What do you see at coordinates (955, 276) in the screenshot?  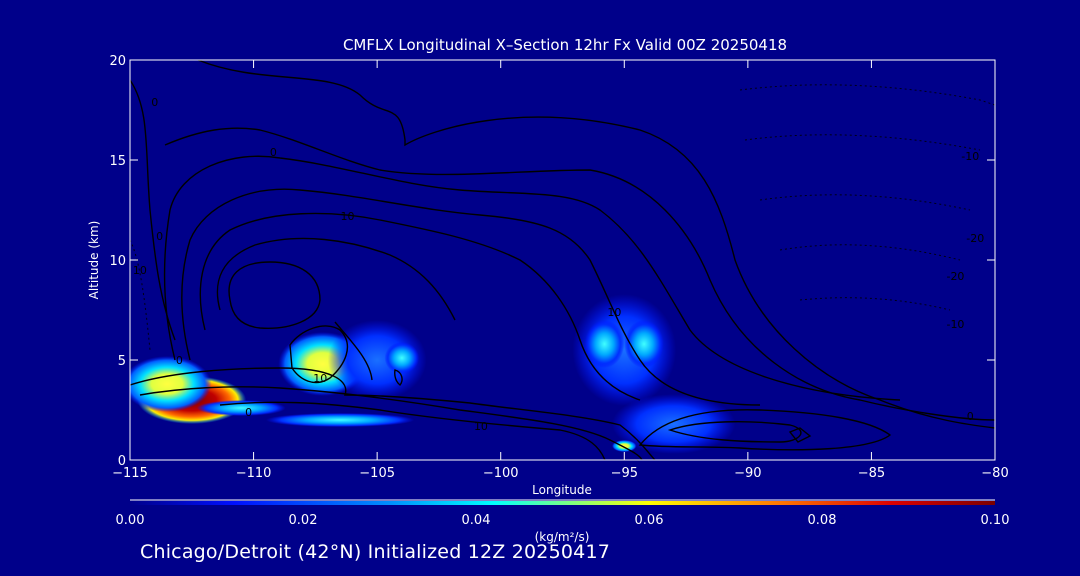 I see `contour-label-12: -20` at bounding box center [955, 276].